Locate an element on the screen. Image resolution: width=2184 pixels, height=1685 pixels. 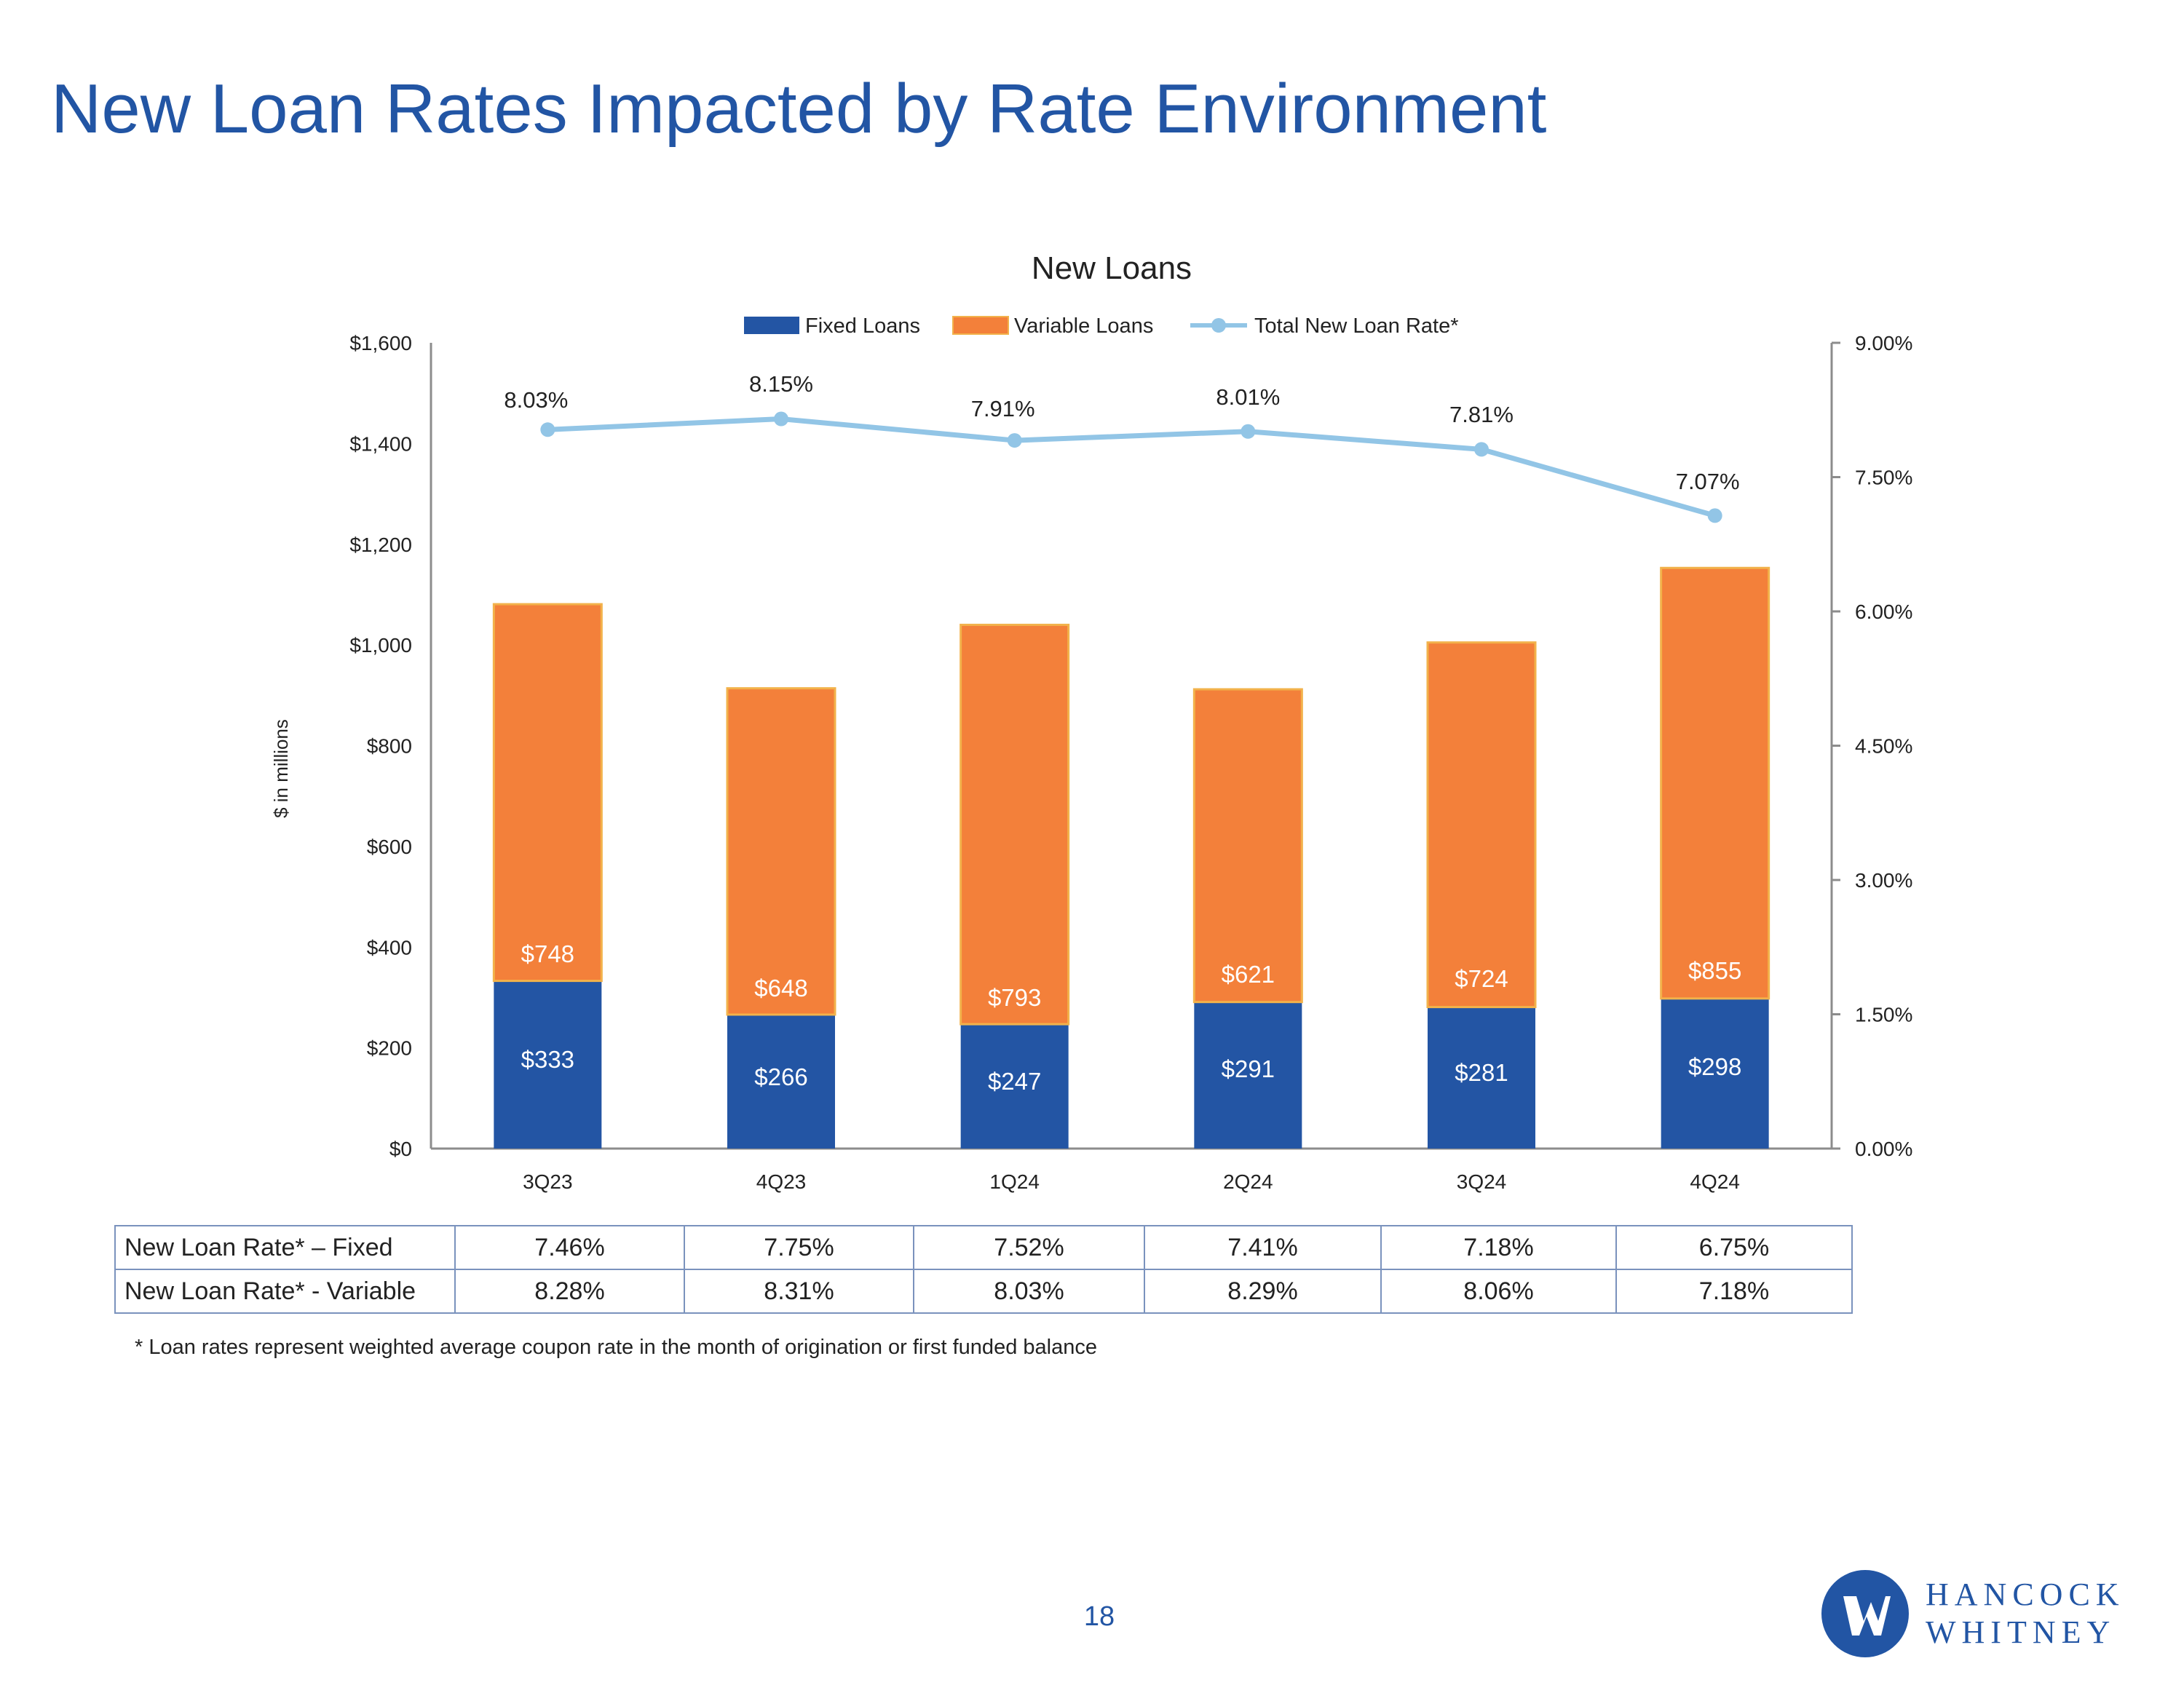
row-label-variable: New Loan Rate* - Variable is located at coordinates (285, 1291).